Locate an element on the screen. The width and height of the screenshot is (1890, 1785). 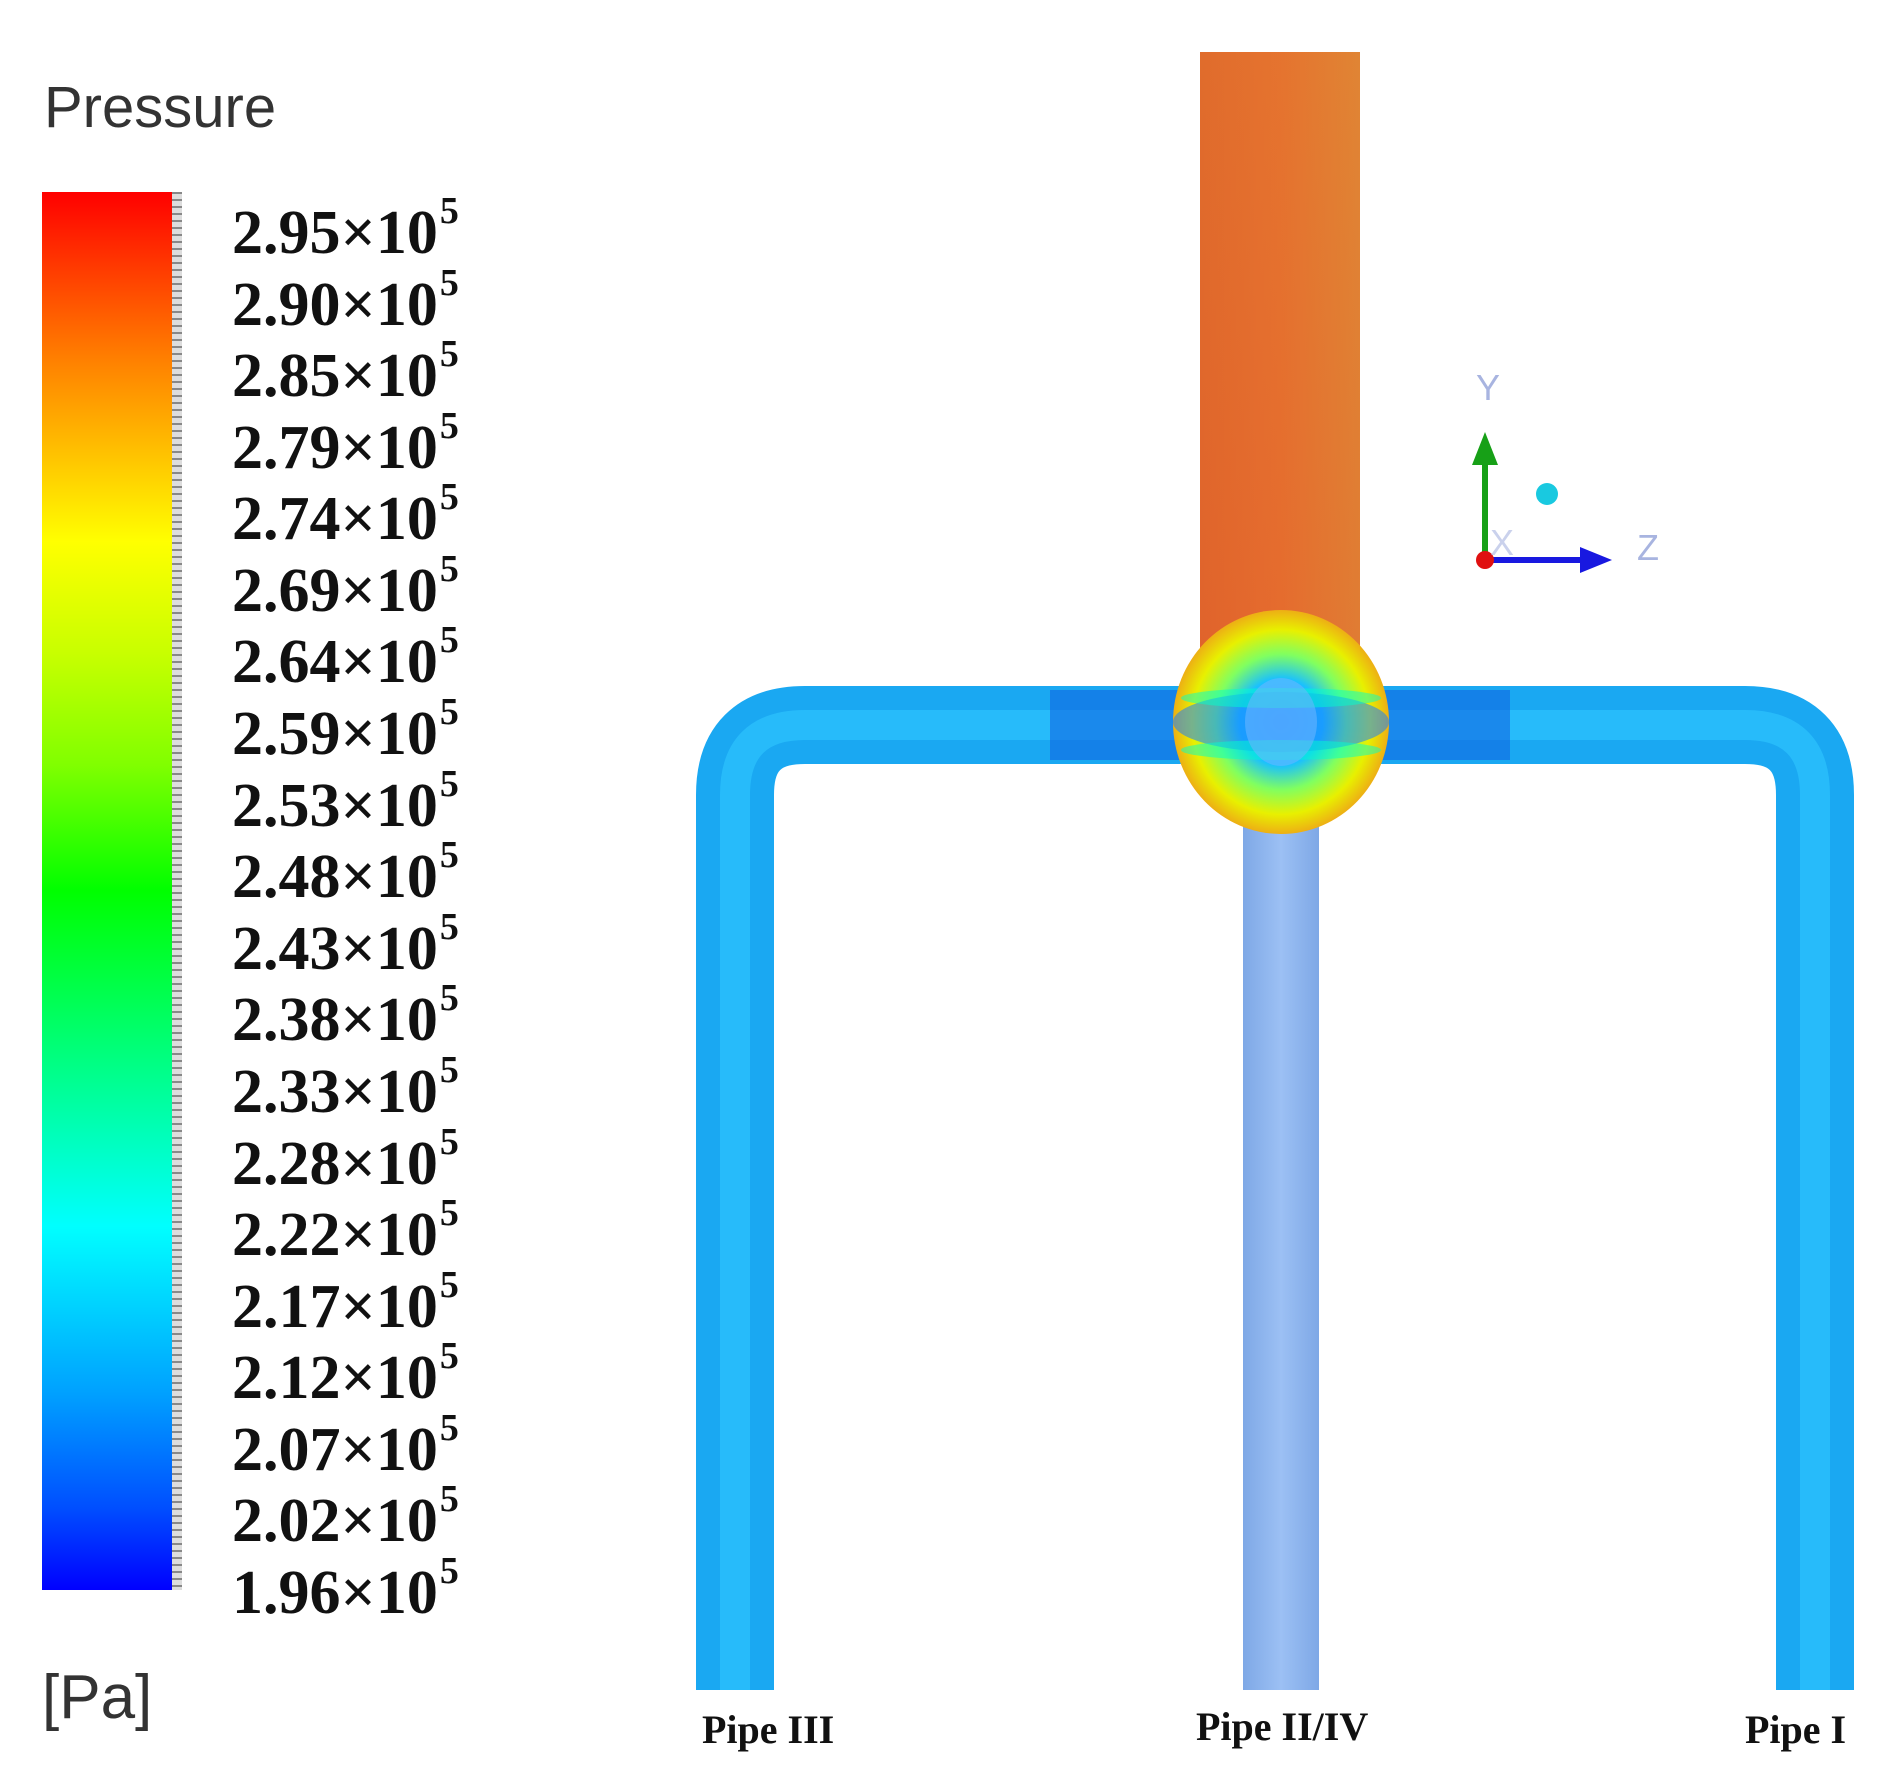
tick-mantissa: 2.12×10 is located at coordinates (335, 1378).